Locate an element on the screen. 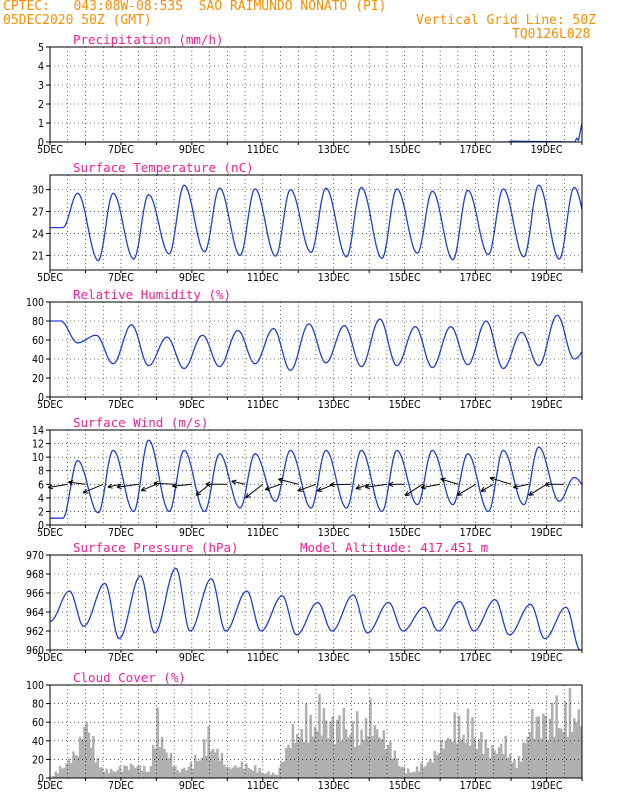 The image size is (618, 800). panel-title: Surface Wind (m/s) is located at coordinates (140, 422).